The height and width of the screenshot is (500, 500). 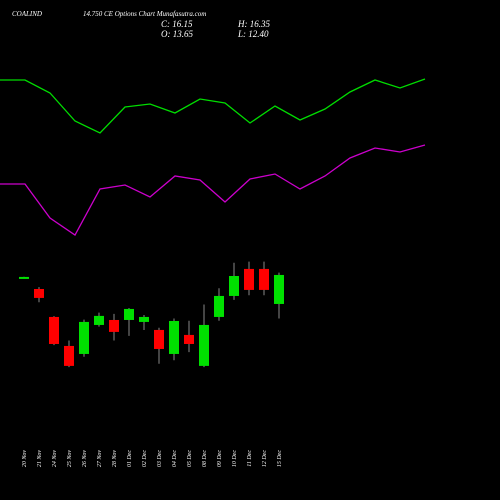 What do you see at coordinates (25, 459) in the screenshot?
I see `x-tick-label: 20 Nov` at bounding box center [25, 459].